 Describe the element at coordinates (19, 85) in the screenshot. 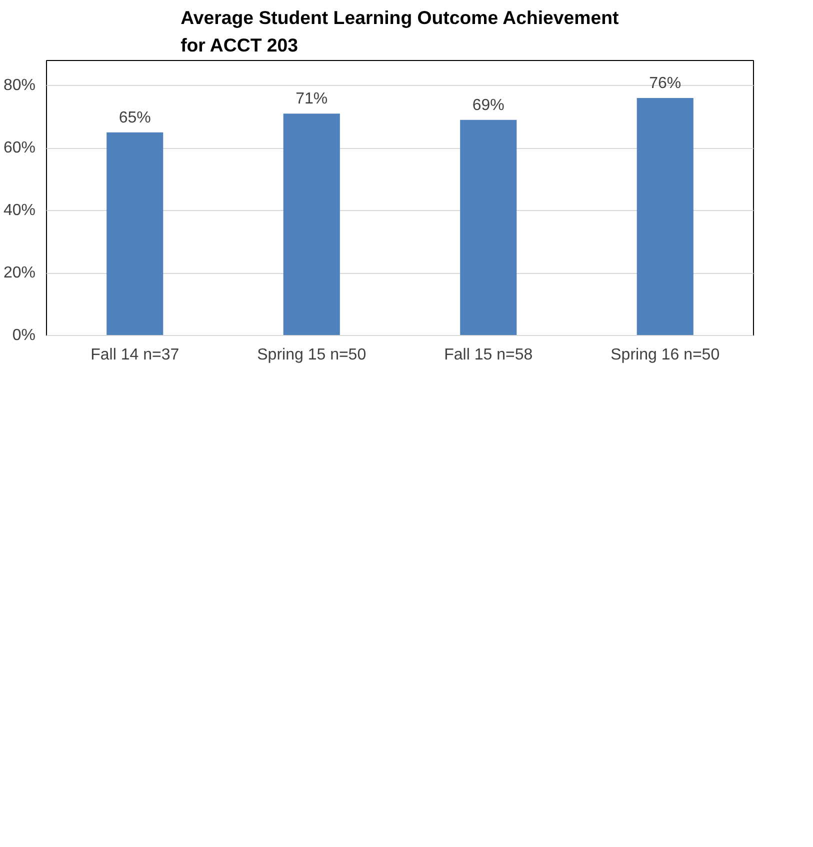

I see `y-tick-label: 80%` at that location.